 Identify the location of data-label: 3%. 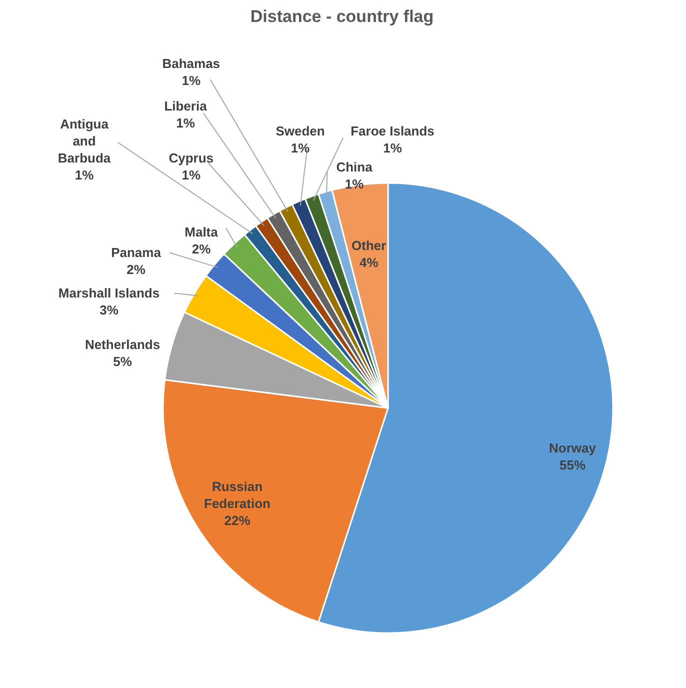
(109, 310).